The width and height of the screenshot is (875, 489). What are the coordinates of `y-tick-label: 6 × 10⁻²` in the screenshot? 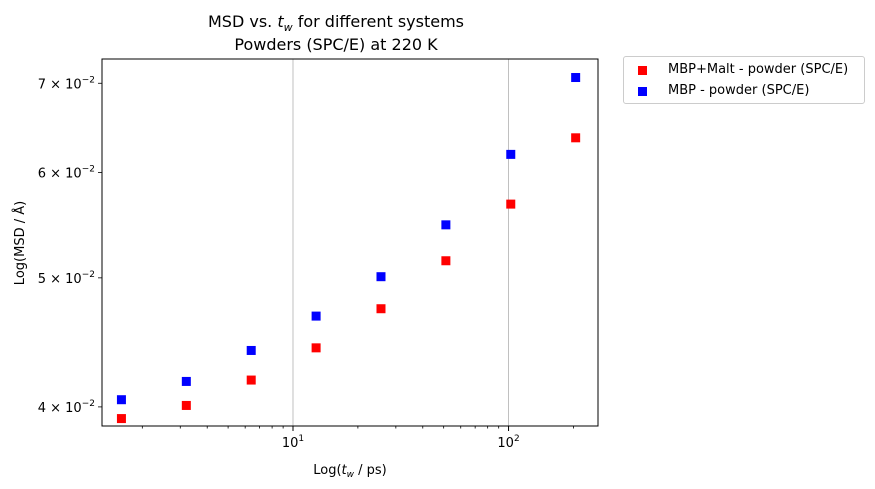 It's located at (66, 172).